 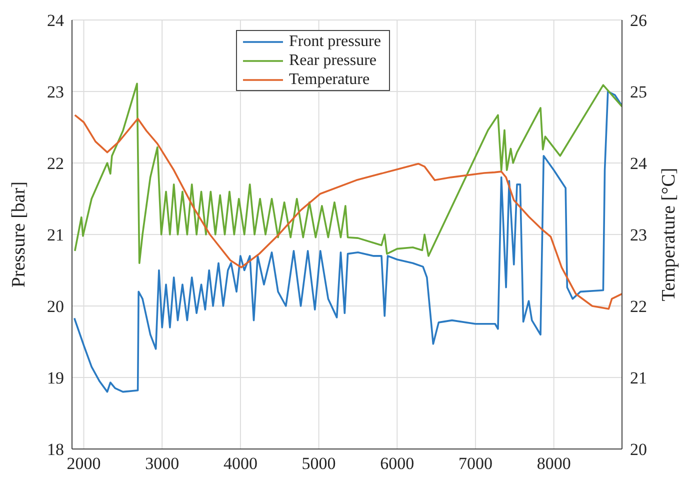 What do you see at coordinates (55, 92) in the screenshot?
I see `y-tick-label: 23` at bounding box center [55, 92].